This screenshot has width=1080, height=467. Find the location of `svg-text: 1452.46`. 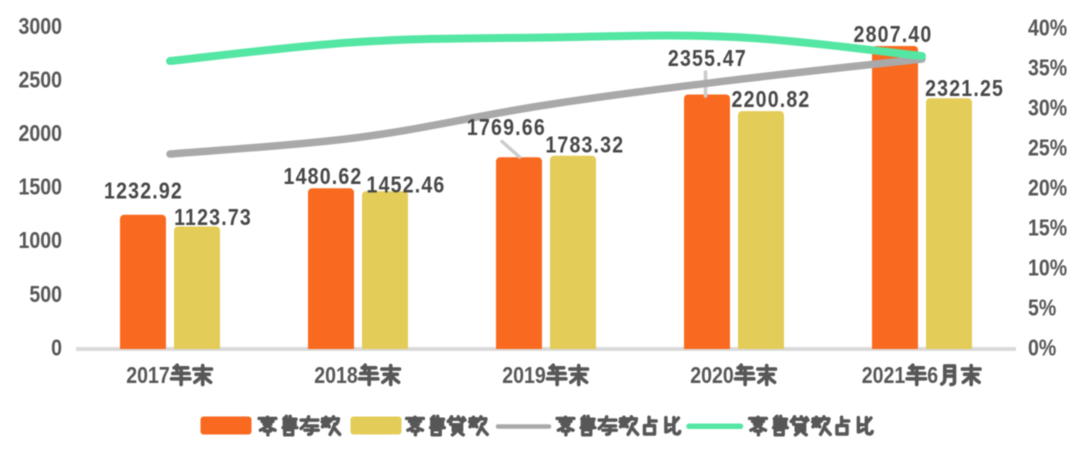

svg-text: 1452.46 is located at coordinates (406, 185).